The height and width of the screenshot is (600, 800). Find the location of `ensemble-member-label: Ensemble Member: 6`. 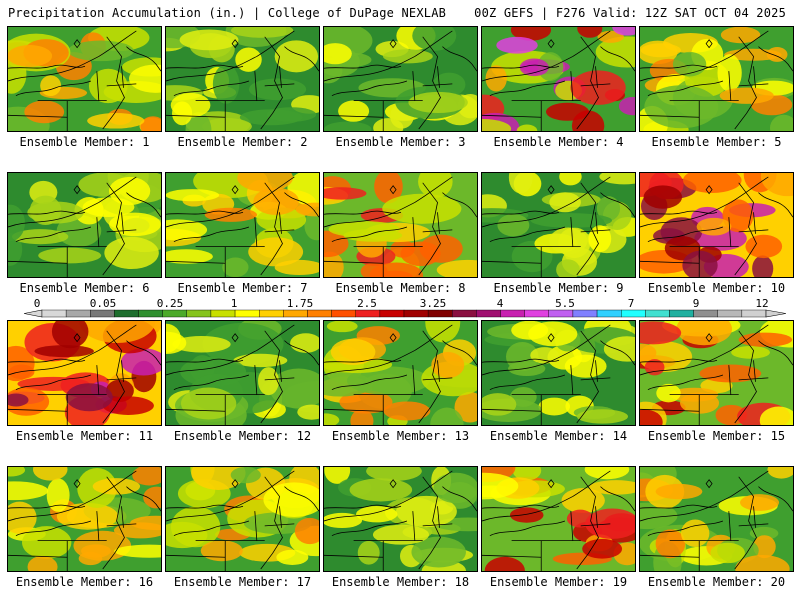

ensemble-member-label: Ensemble Member: 6 is located at coordinates (84, 288).